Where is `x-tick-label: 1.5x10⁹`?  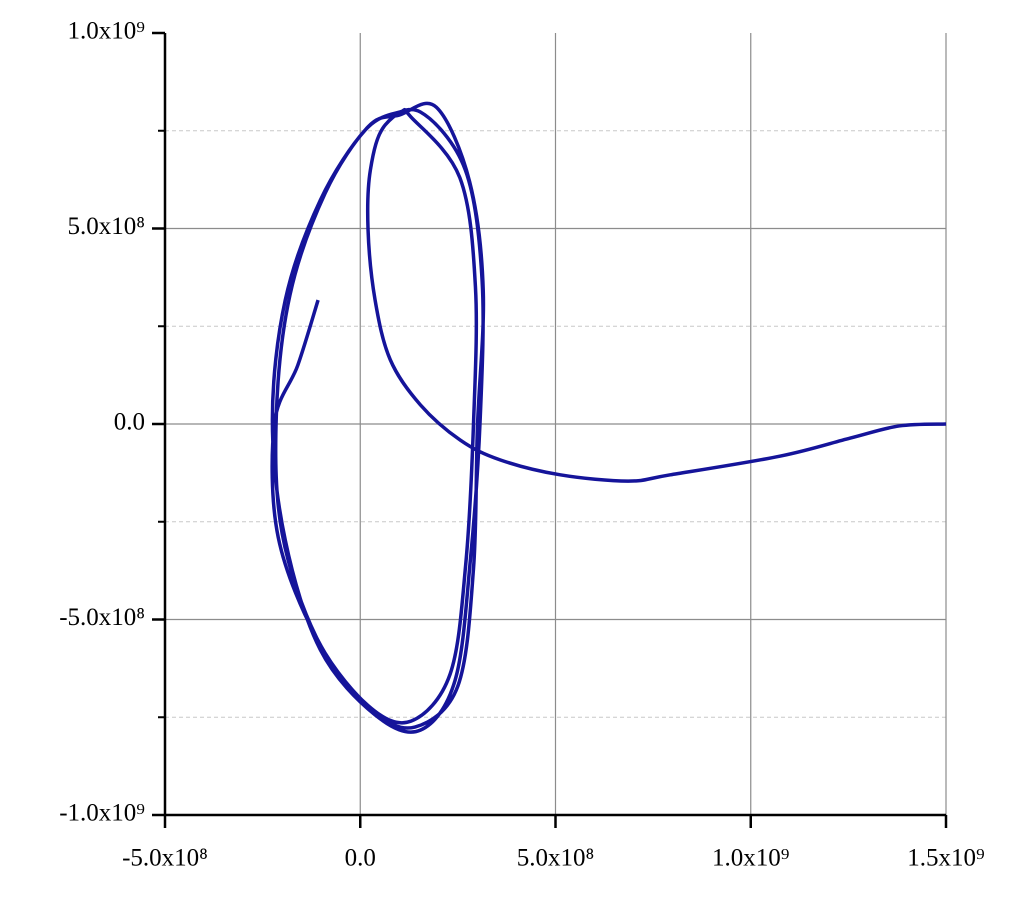 x-tick-label: 1.5x10⁹ is located at coordinates (945, 858).